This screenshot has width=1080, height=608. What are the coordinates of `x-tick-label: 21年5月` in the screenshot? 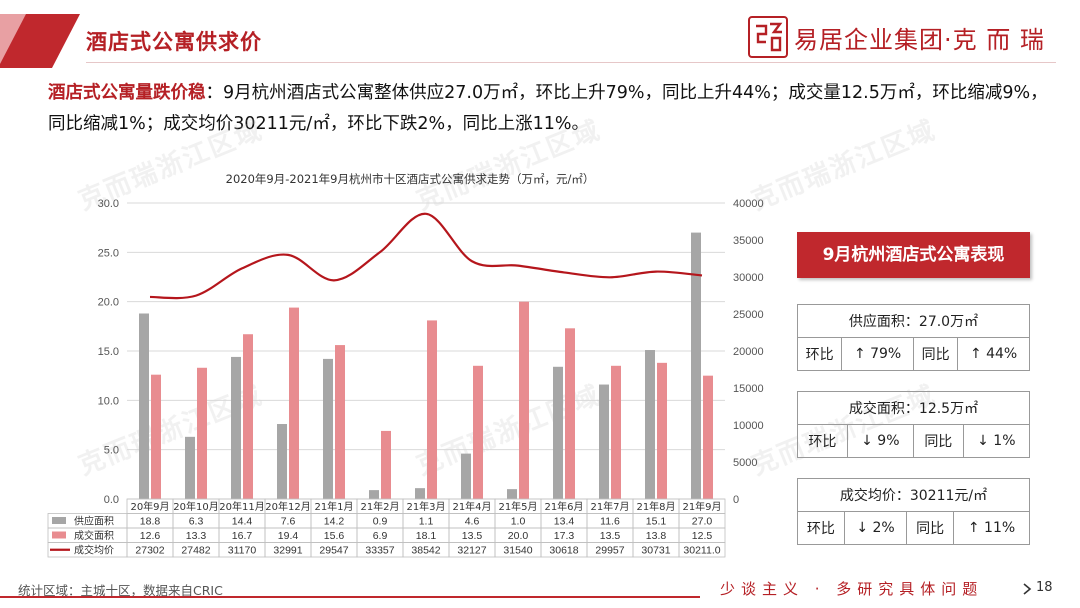 It's located at (517, 506).